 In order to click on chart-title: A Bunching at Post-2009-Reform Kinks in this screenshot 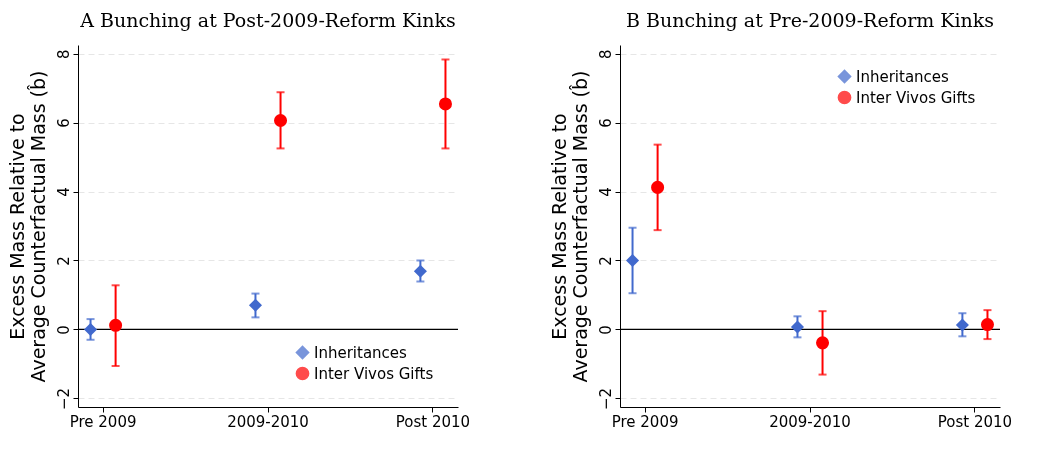, I will do `click(267, 20)`.